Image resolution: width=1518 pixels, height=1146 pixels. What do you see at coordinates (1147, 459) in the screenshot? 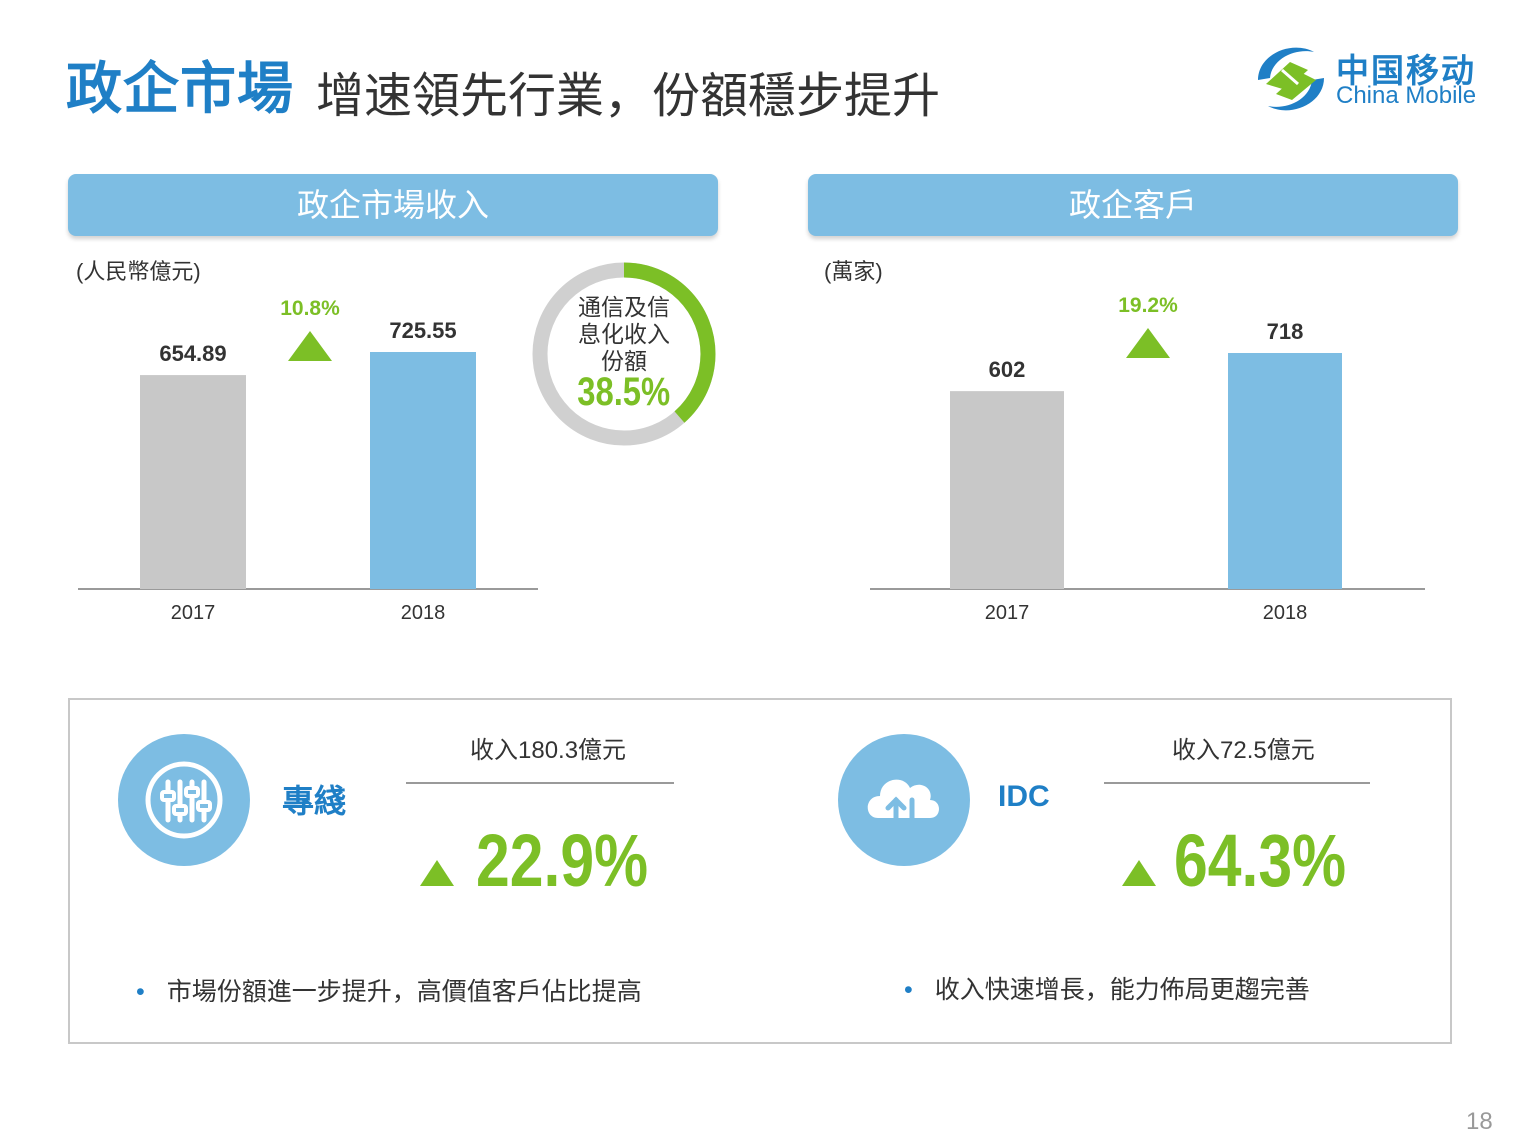
I see `customers-bar-chart: 602 2017 718 2018 19.2%` at bounding box center [1147, 459].